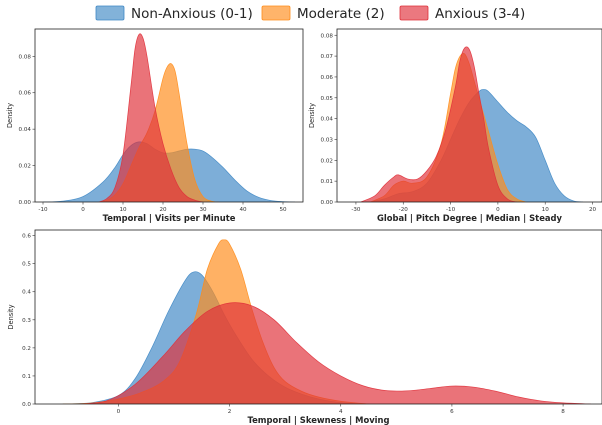 The width and height of the screenshot is (602, 425). I want to click on legend-swatch-moderate, so click(276, 13).